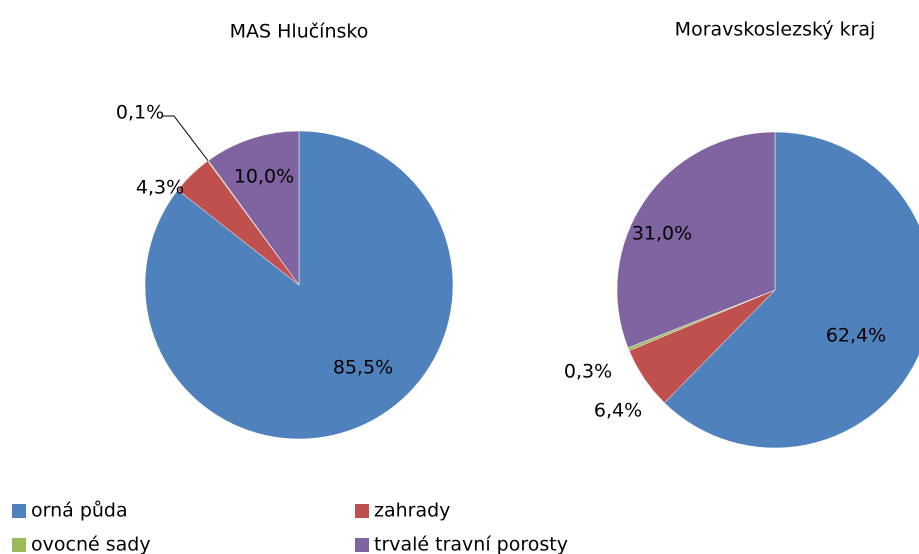  Describe the element at coordinates (662, 234) in the screenshot. I see `data-label: 31,0%` at that location.